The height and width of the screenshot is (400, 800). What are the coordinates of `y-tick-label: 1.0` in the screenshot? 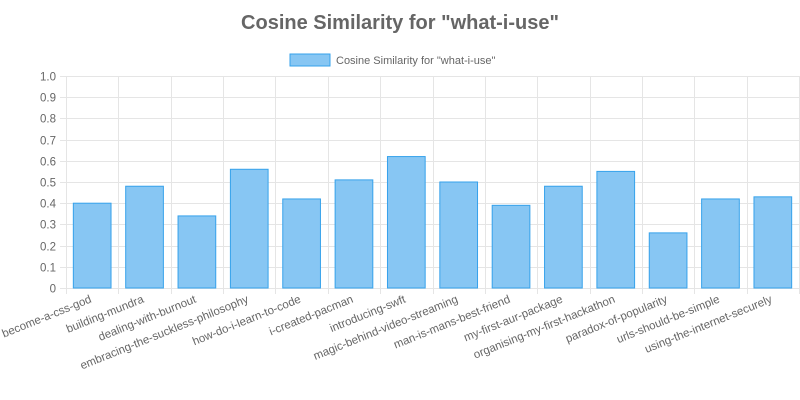 It's located at (48, 78).